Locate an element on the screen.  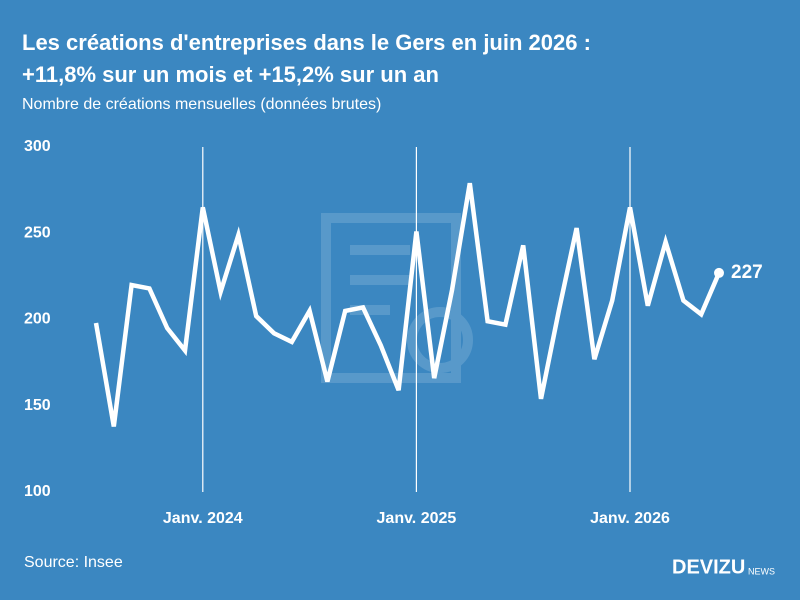
end-point is located at coordinates (719, 272).